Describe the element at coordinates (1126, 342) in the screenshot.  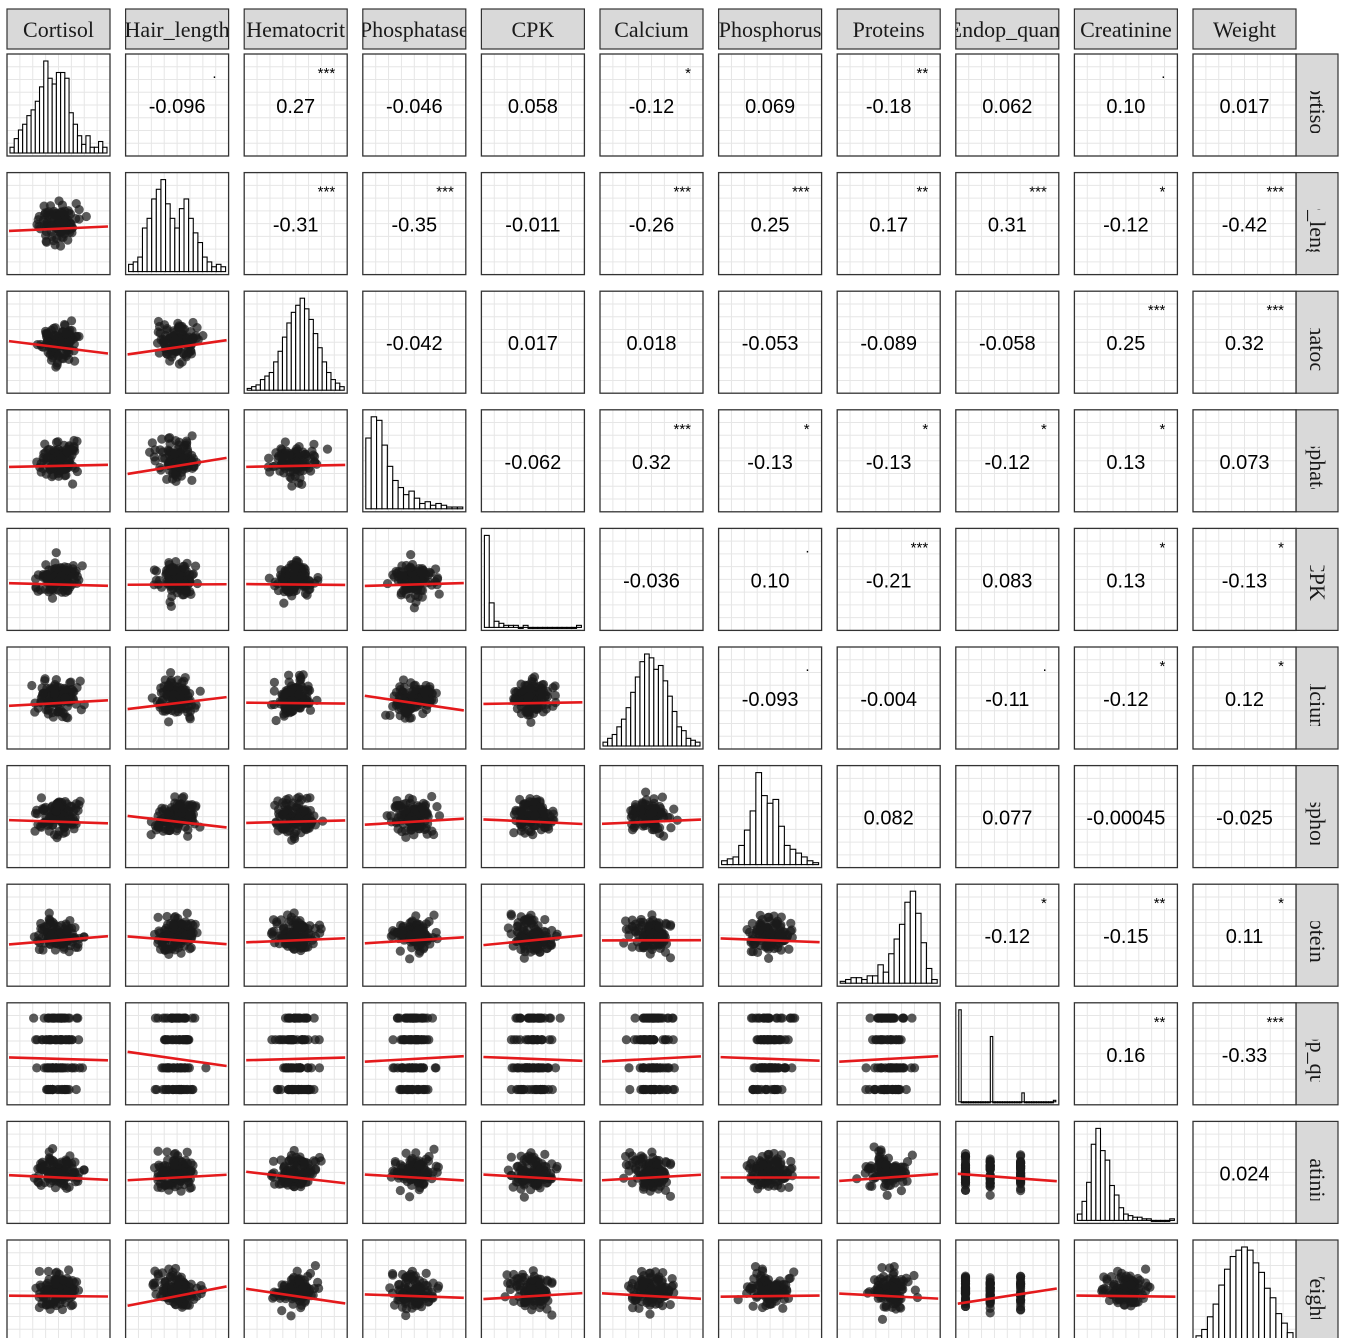
I see `panel-hematocrit-creatinine: 0.25***` at that location.